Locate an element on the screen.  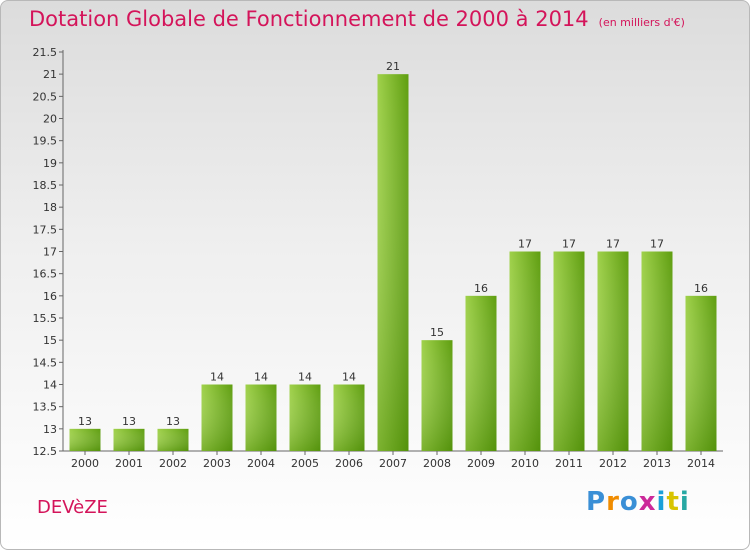
y-tick-label: 19 is located at coordinates (50, 163).